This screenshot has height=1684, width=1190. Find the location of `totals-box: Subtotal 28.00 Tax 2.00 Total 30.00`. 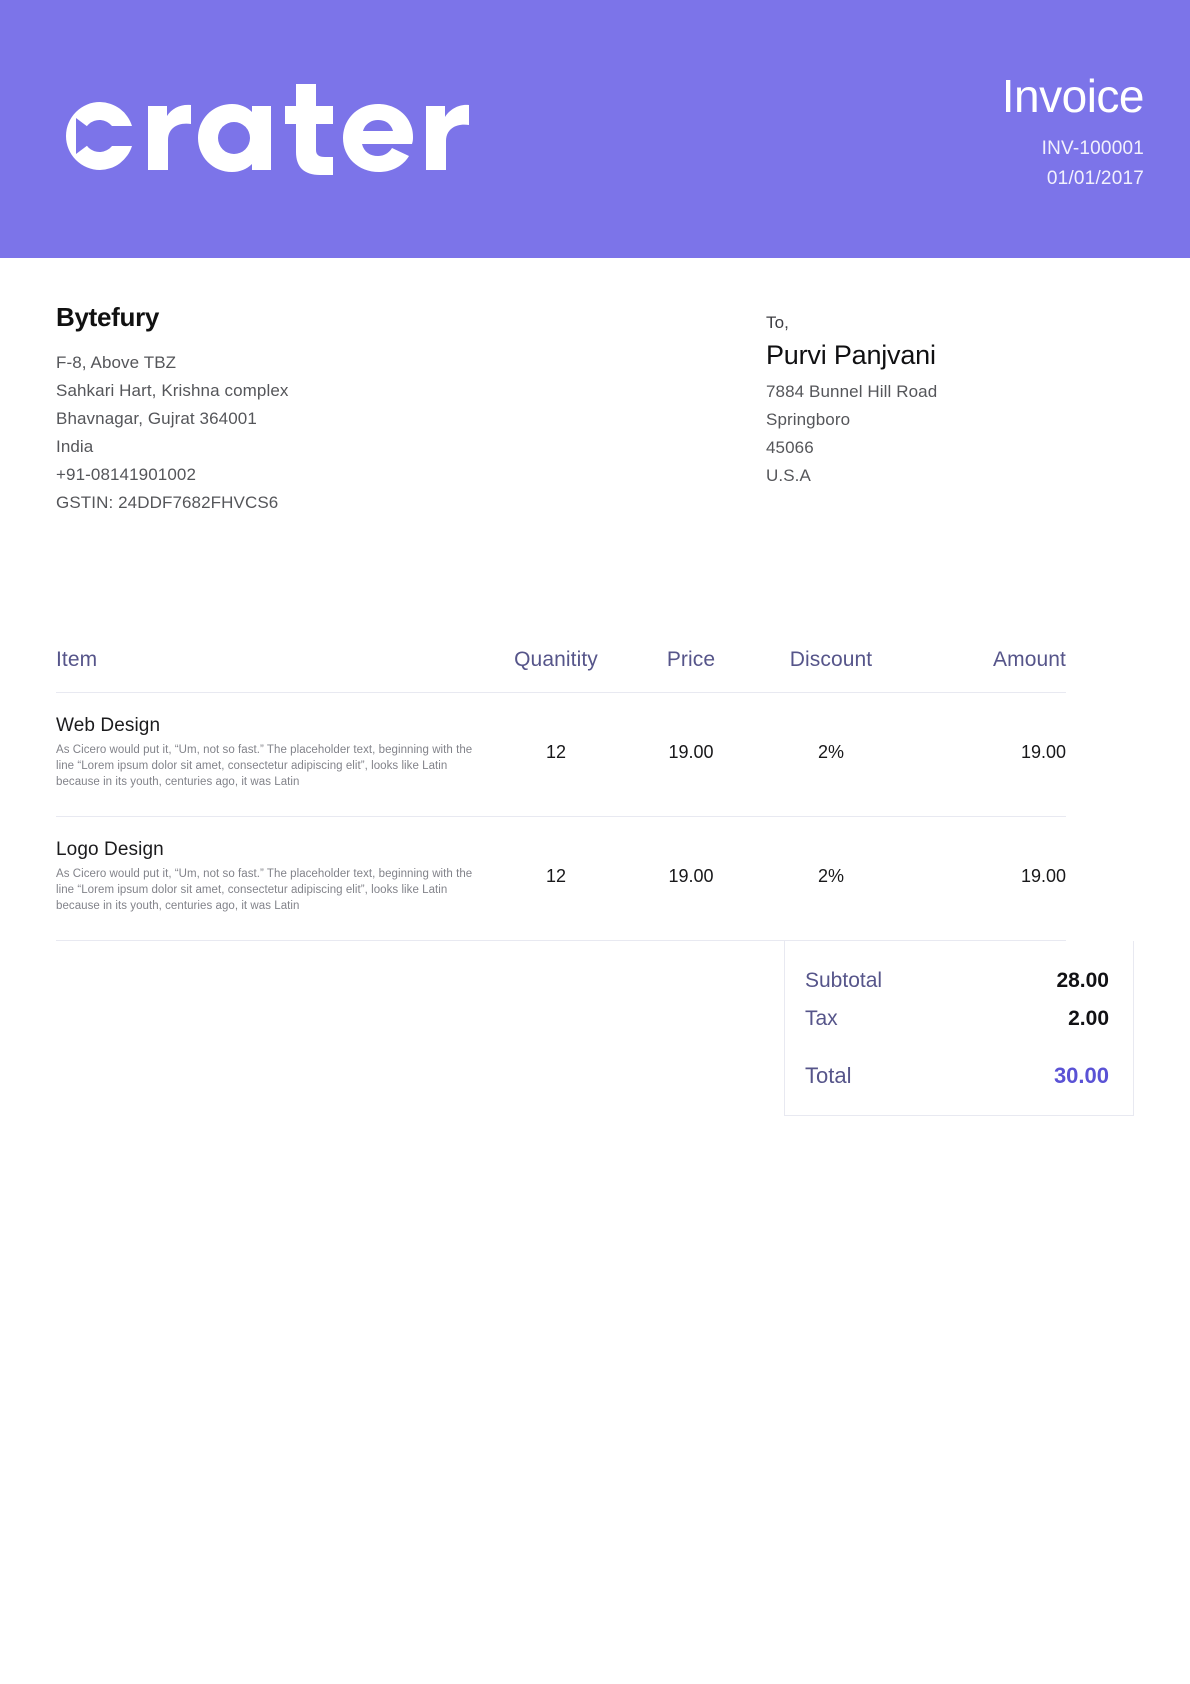

totals-box: Subtotal 28.00 Tax 2.00 Total 30.00 is located at coordinates (959, 1028).